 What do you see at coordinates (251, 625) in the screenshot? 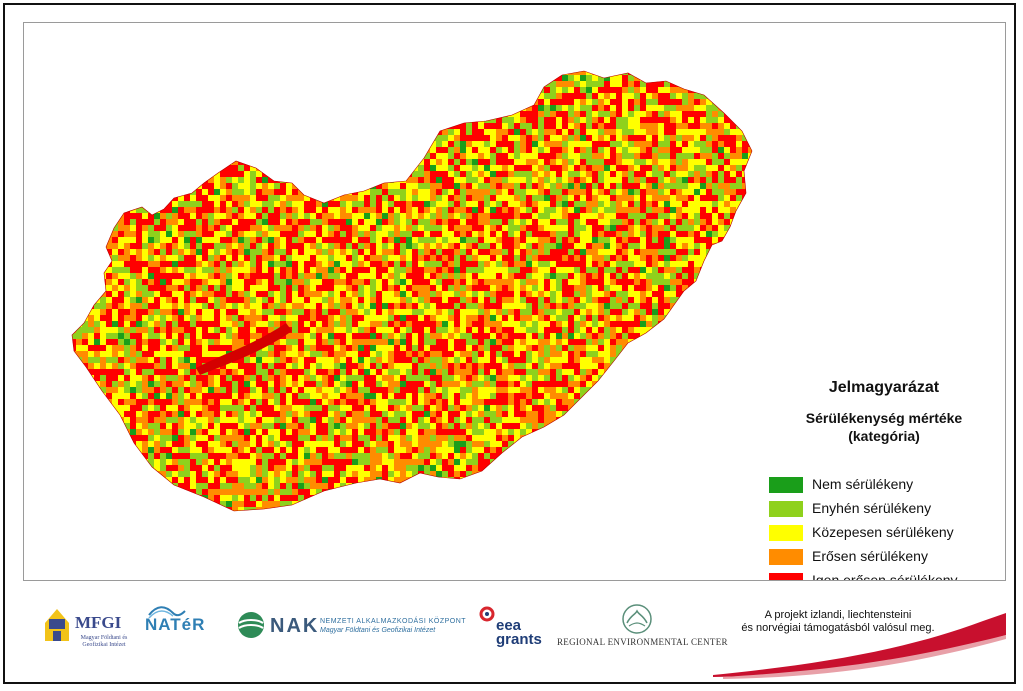
I see `nak-globe-icon` at bounding box center [251, 625].